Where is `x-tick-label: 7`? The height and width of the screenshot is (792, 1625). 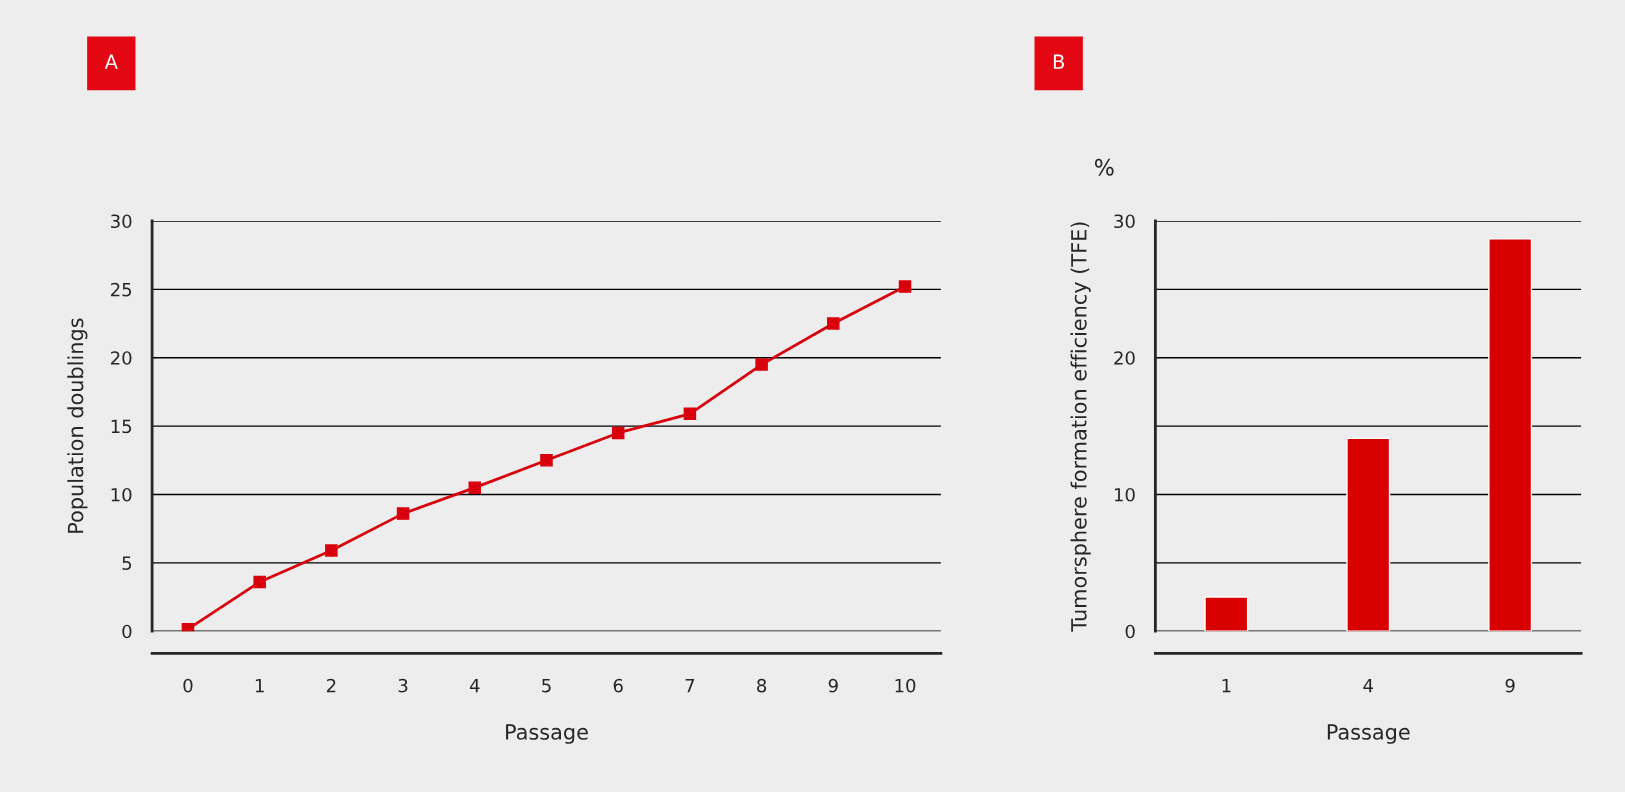
x-tick-label: 7 is located at coordinates (690, 686).